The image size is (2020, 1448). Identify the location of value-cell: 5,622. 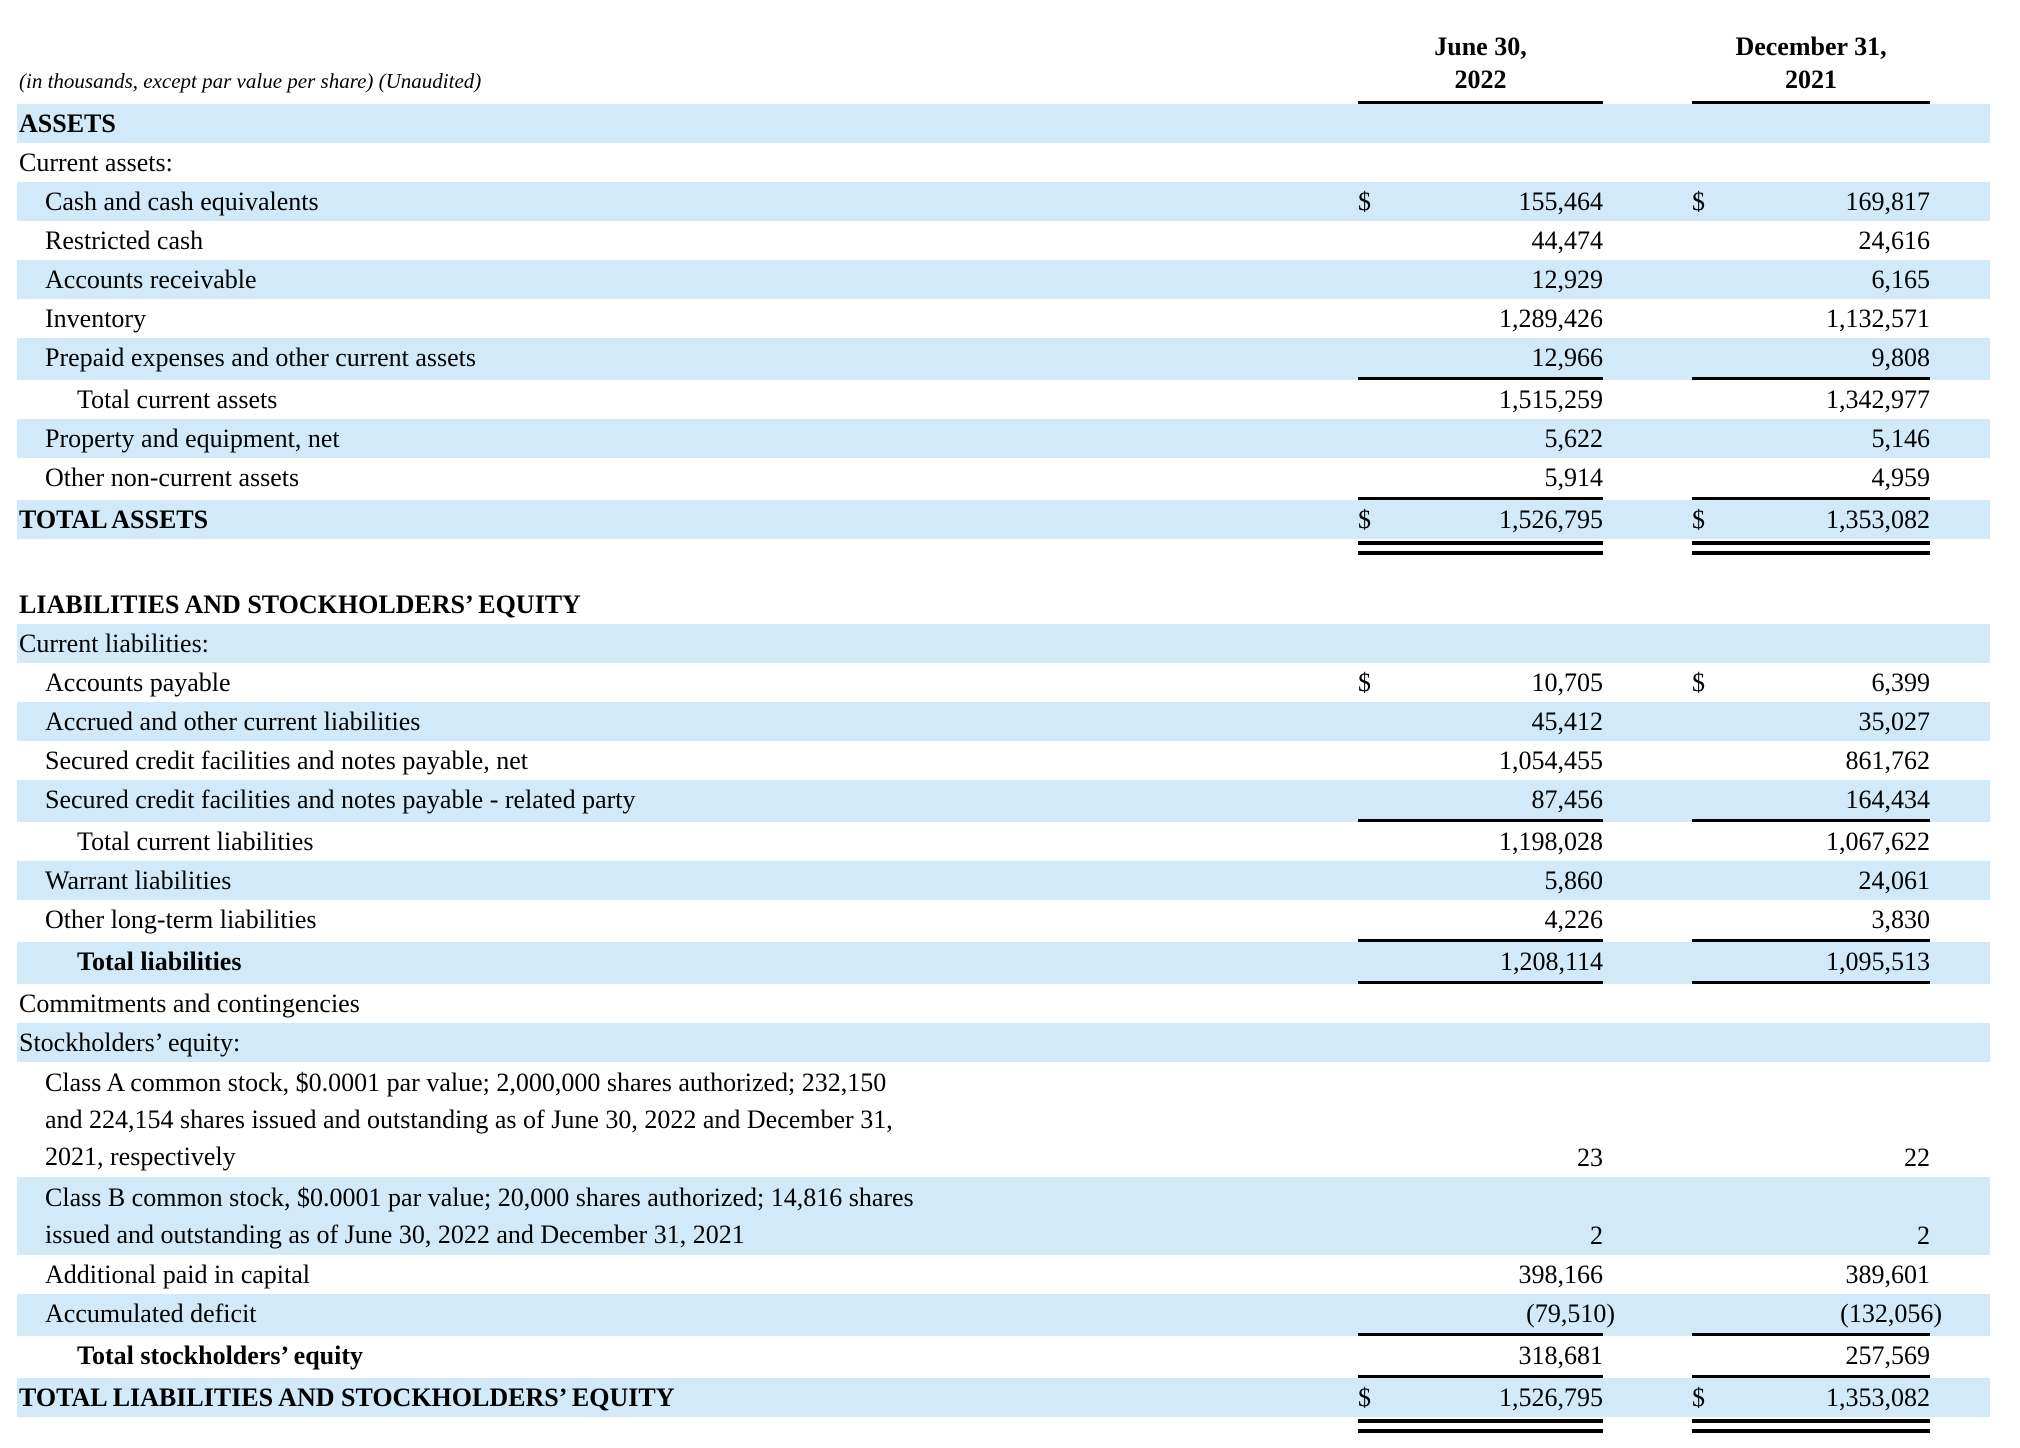
(1481, 438).